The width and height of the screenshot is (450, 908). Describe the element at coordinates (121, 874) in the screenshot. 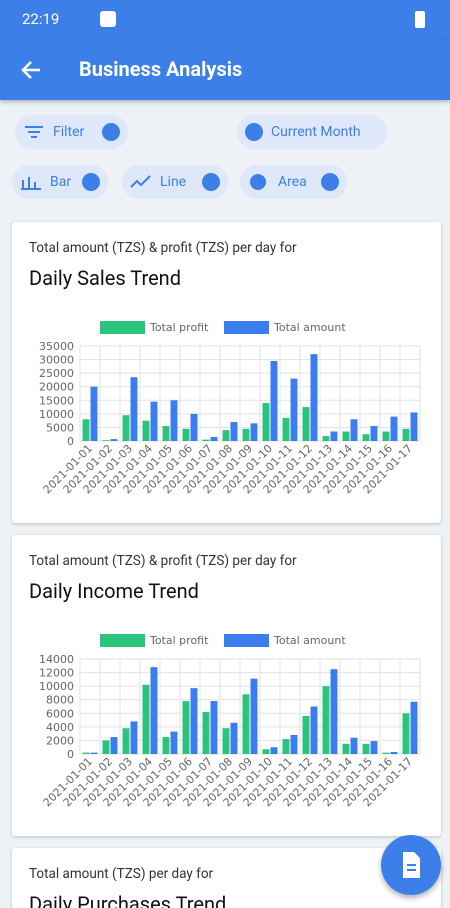

I see `card-subtitle: Total amount (TZS) per day for` at that location.